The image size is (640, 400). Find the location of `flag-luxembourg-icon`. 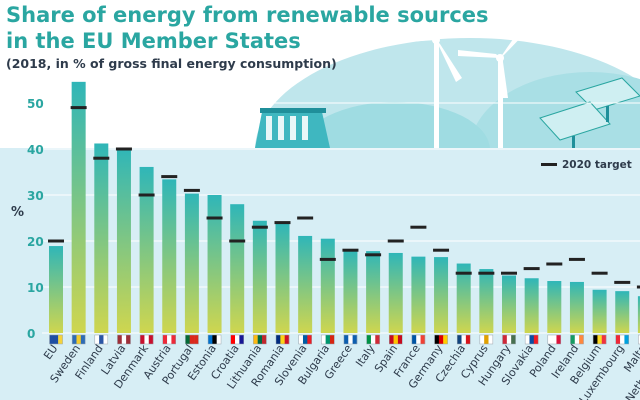

flag-luxembourg-icon is located at coordinates (622, 339).